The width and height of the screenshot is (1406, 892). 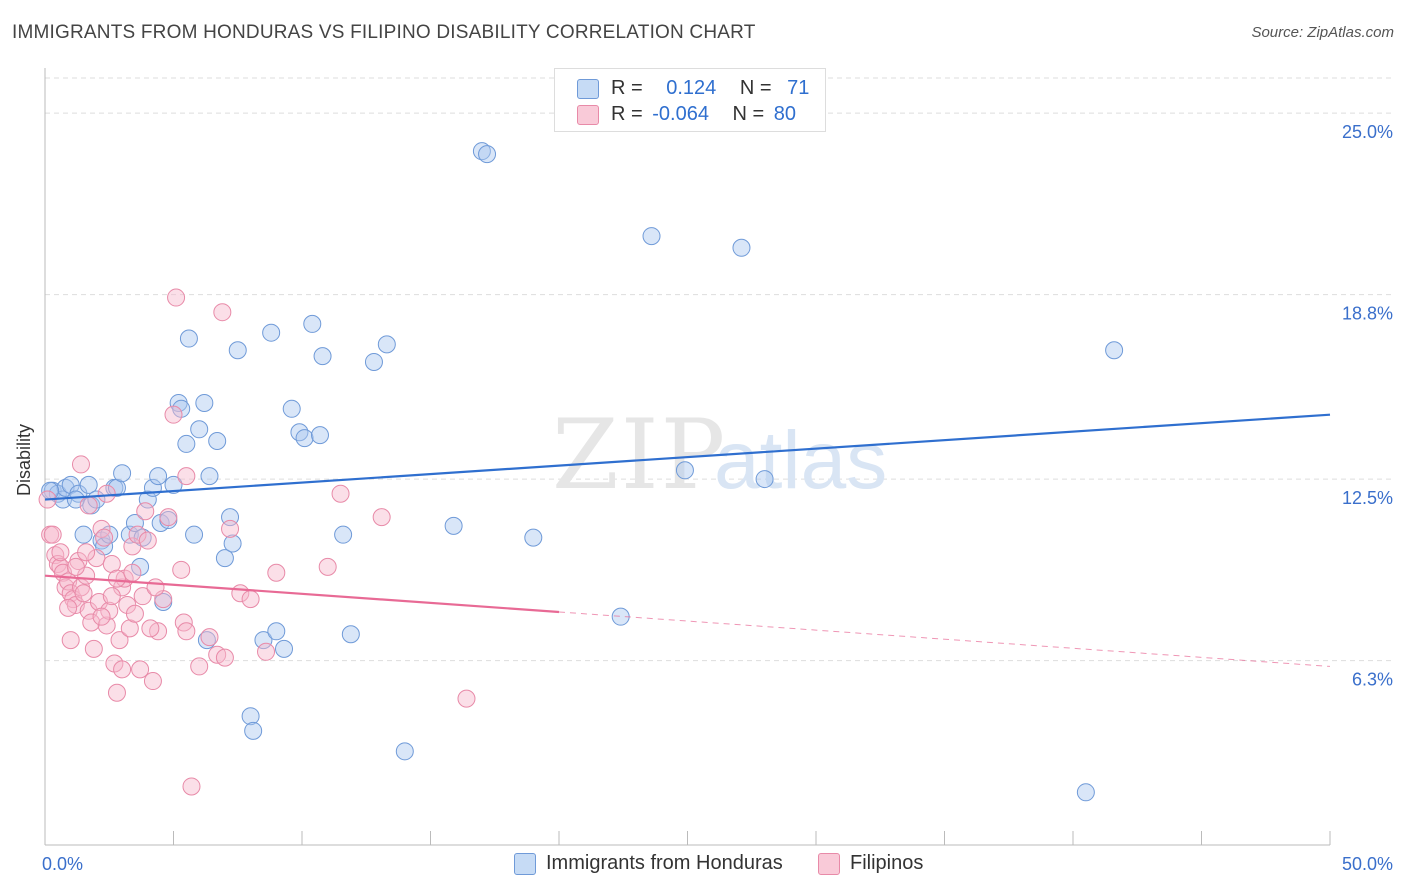 I want to click on trend-line-honduras, so click(x=687, y=457).